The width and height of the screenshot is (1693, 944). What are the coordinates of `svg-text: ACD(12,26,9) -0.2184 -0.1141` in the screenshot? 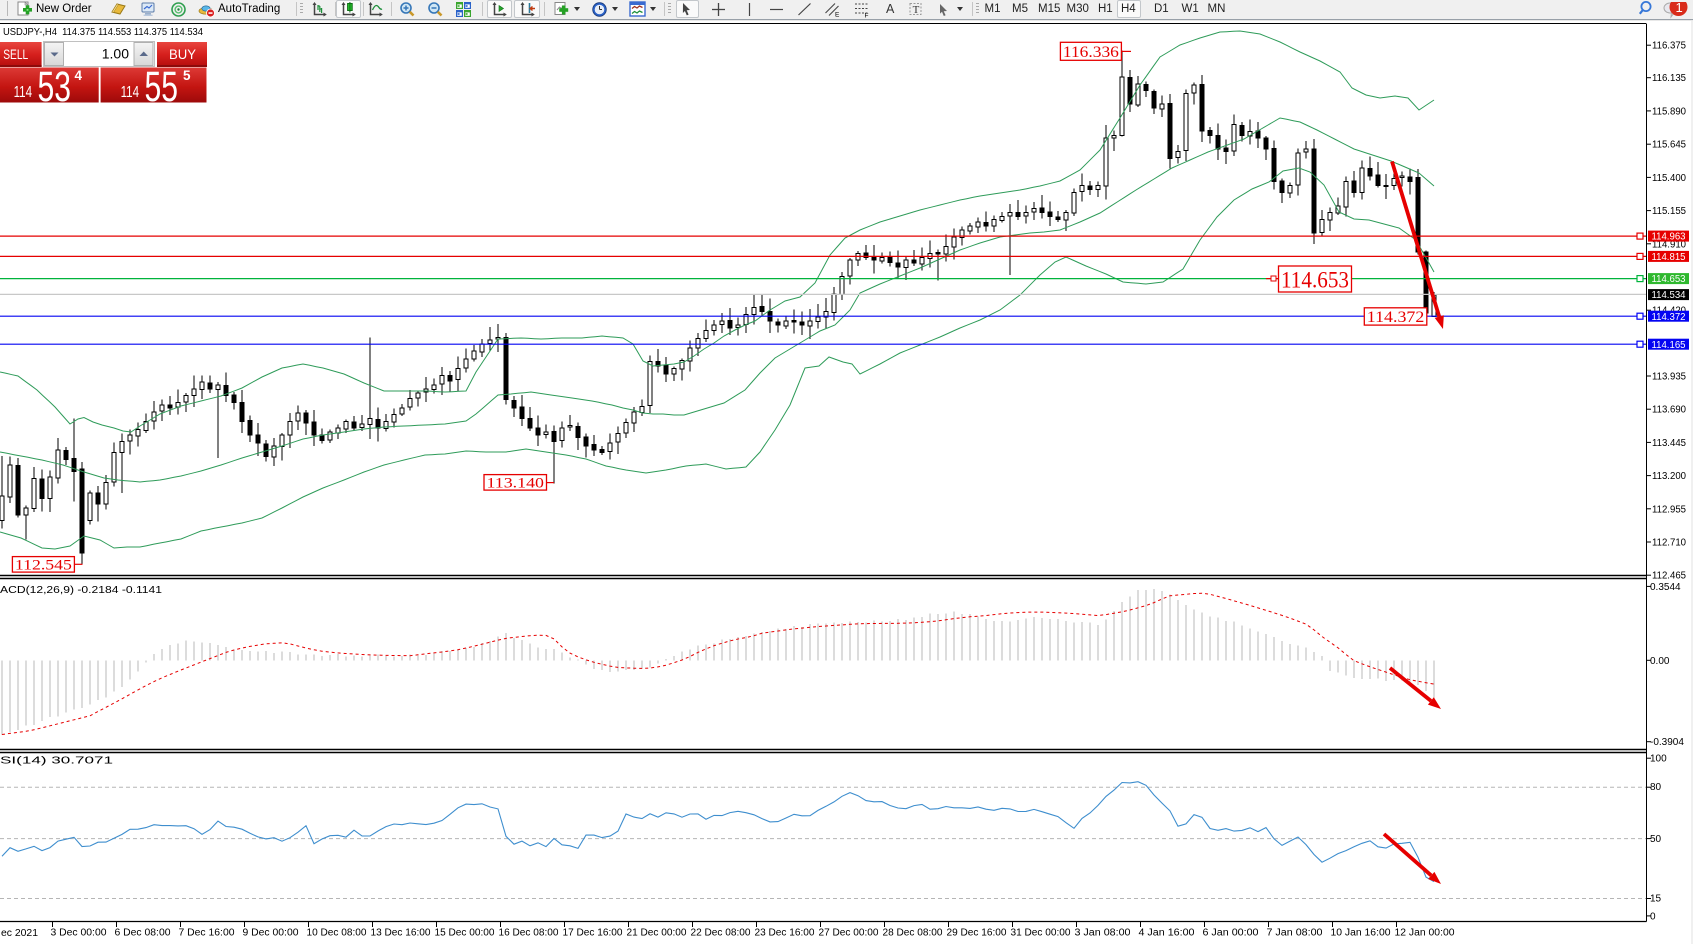 It's located at (81, 590).